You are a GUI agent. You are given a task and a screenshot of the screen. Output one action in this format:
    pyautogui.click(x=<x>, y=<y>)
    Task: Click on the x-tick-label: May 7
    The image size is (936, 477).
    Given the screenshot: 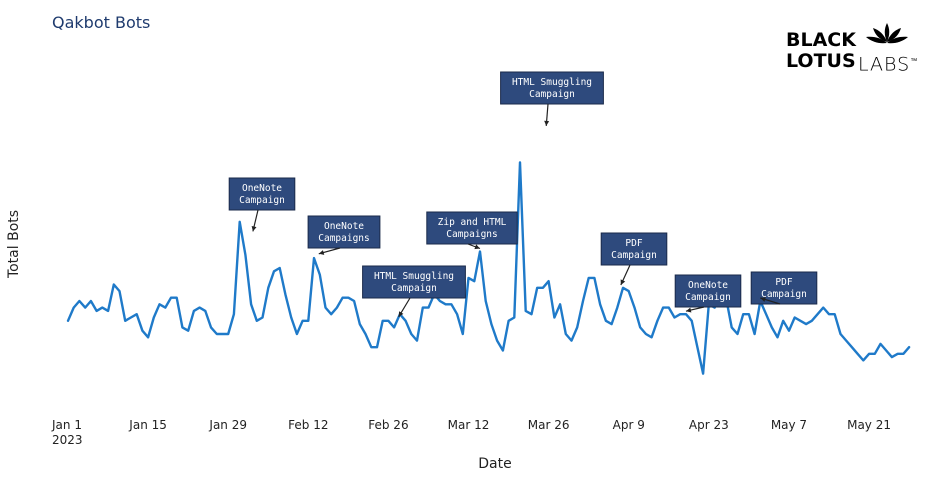 What is the action you would take?
    pyautogui.click(x=789, y=425)
    